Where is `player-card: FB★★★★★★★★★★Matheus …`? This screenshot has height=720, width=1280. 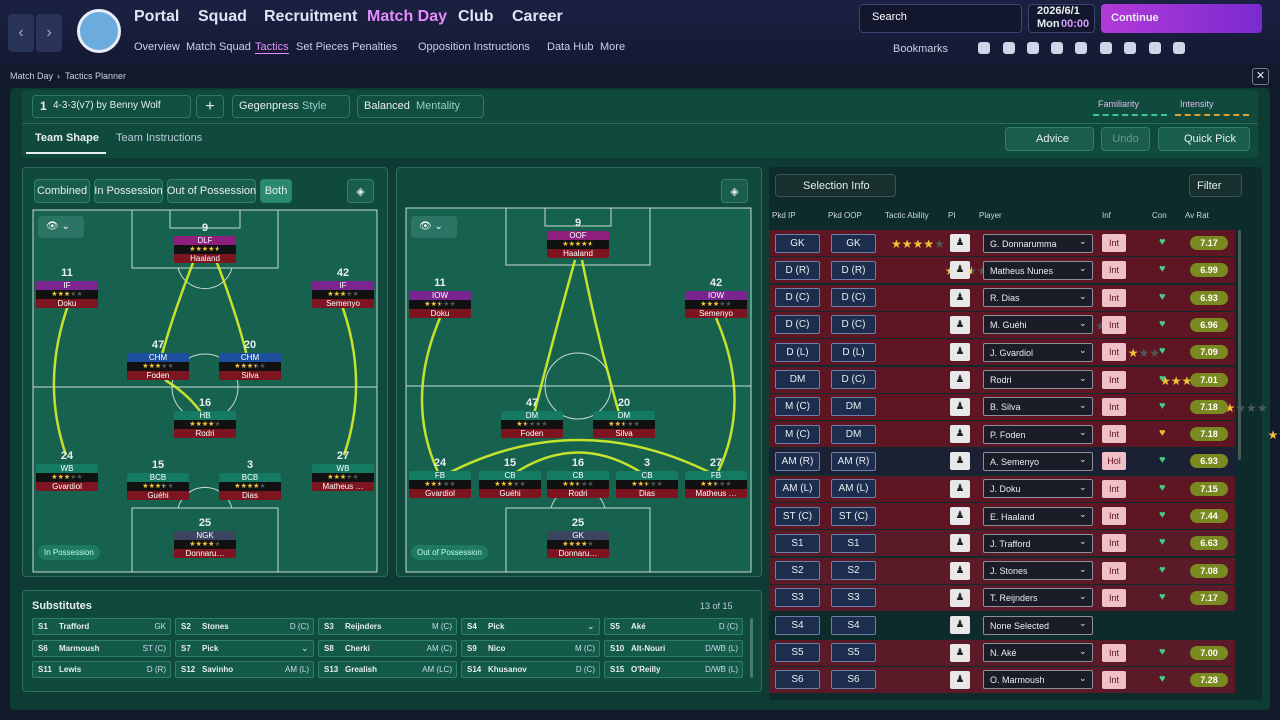 player-card: FB★★★★★★★★★★Matheus … is located at coordinates (716, 484).